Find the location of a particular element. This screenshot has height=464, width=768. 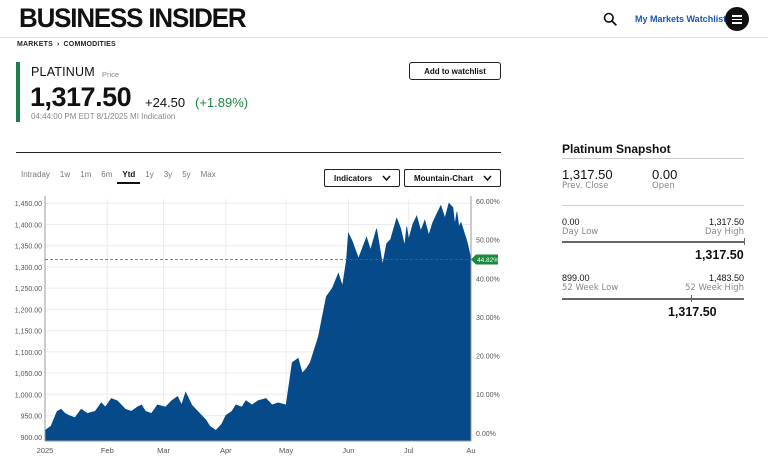

hamburger-icon is located at coordinates (737, 16).